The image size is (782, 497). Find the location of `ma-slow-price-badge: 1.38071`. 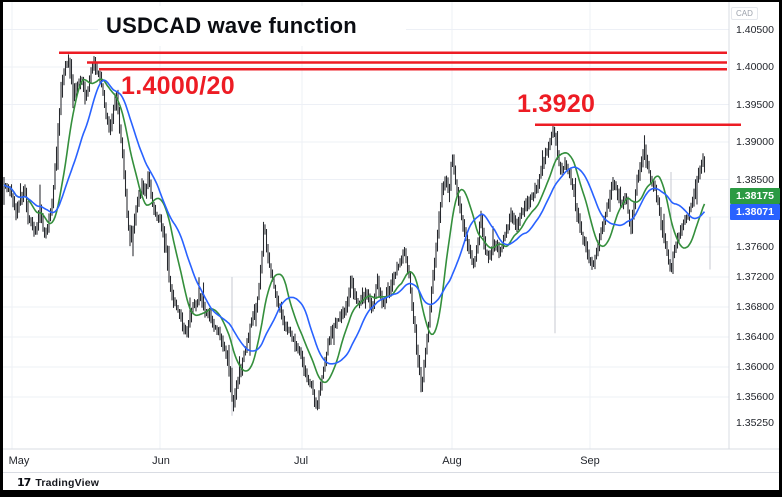

ma-slow-price-badge: 1.38071 is located at coordinates (755, 212).